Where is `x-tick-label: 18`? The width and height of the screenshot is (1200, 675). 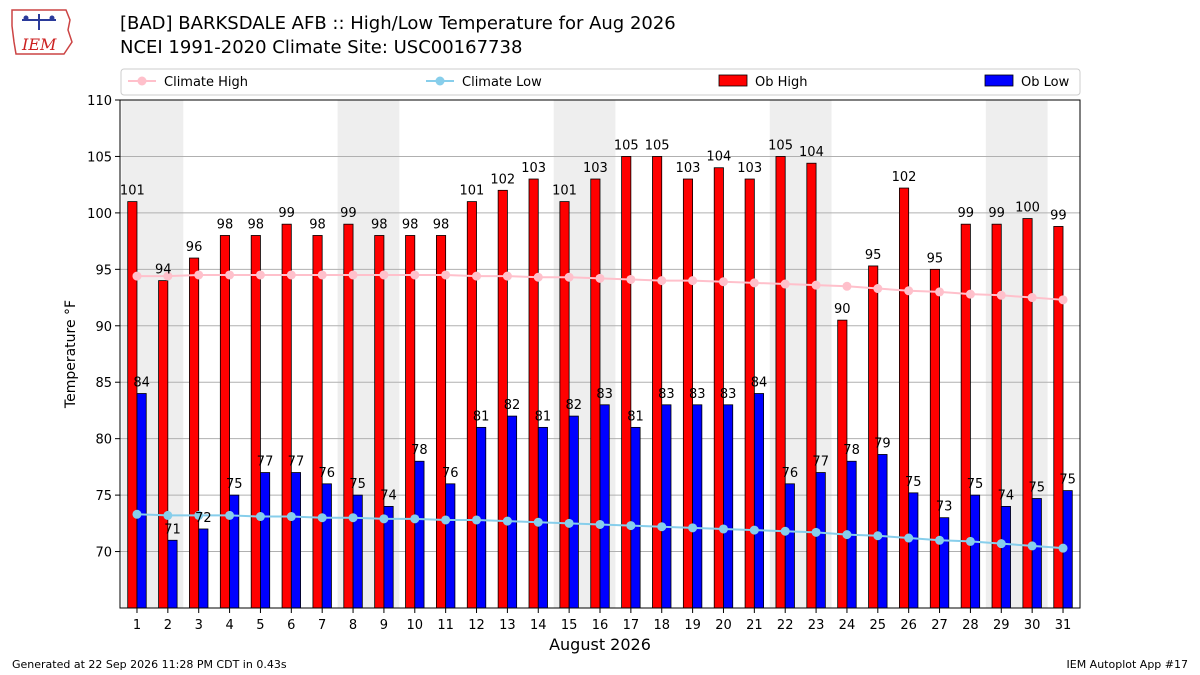 x-tick-label: 18 is located at coordinates (661, 625).